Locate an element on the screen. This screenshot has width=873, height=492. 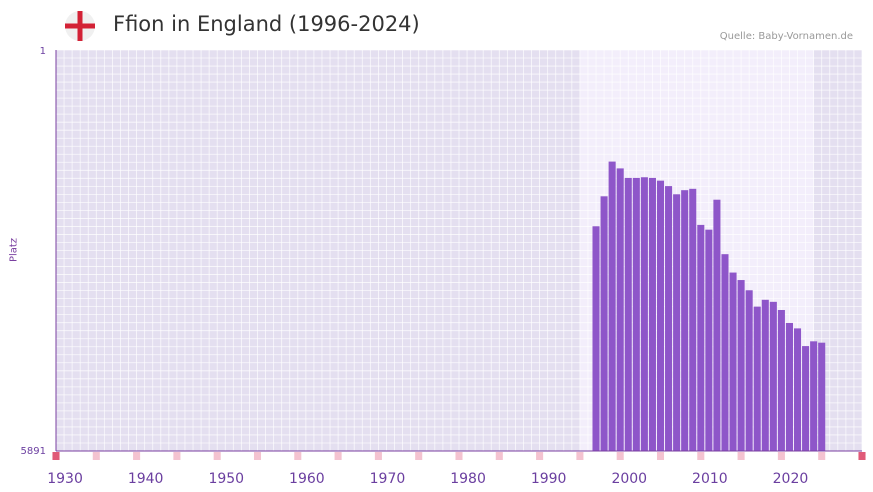
decade-markers is located at coordinates (459, 456).